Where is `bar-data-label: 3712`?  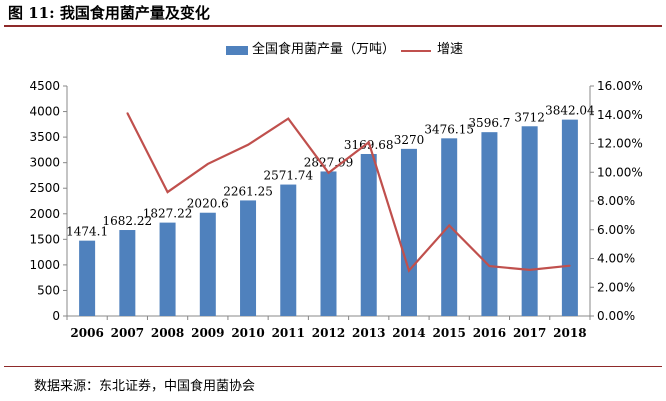 bar-data-label: 3712 is located at coordinates (529, 117).